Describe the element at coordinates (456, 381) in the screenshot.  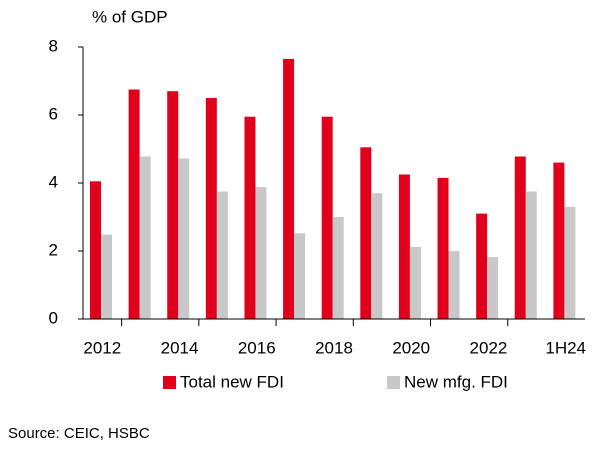
I see `legend-label: New mfg. FDI` at that location.